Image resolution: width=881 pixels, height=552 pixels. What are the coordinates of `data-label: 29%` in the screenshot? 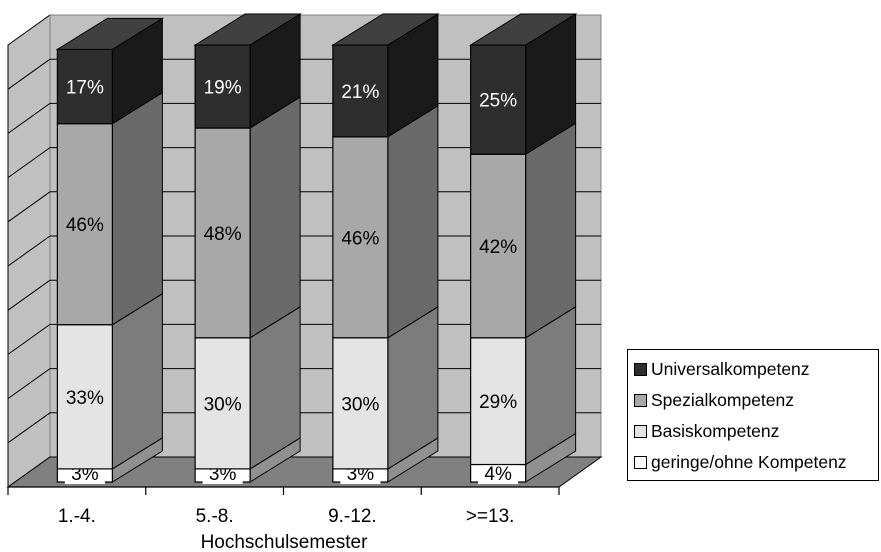 It's located at (498, 402).